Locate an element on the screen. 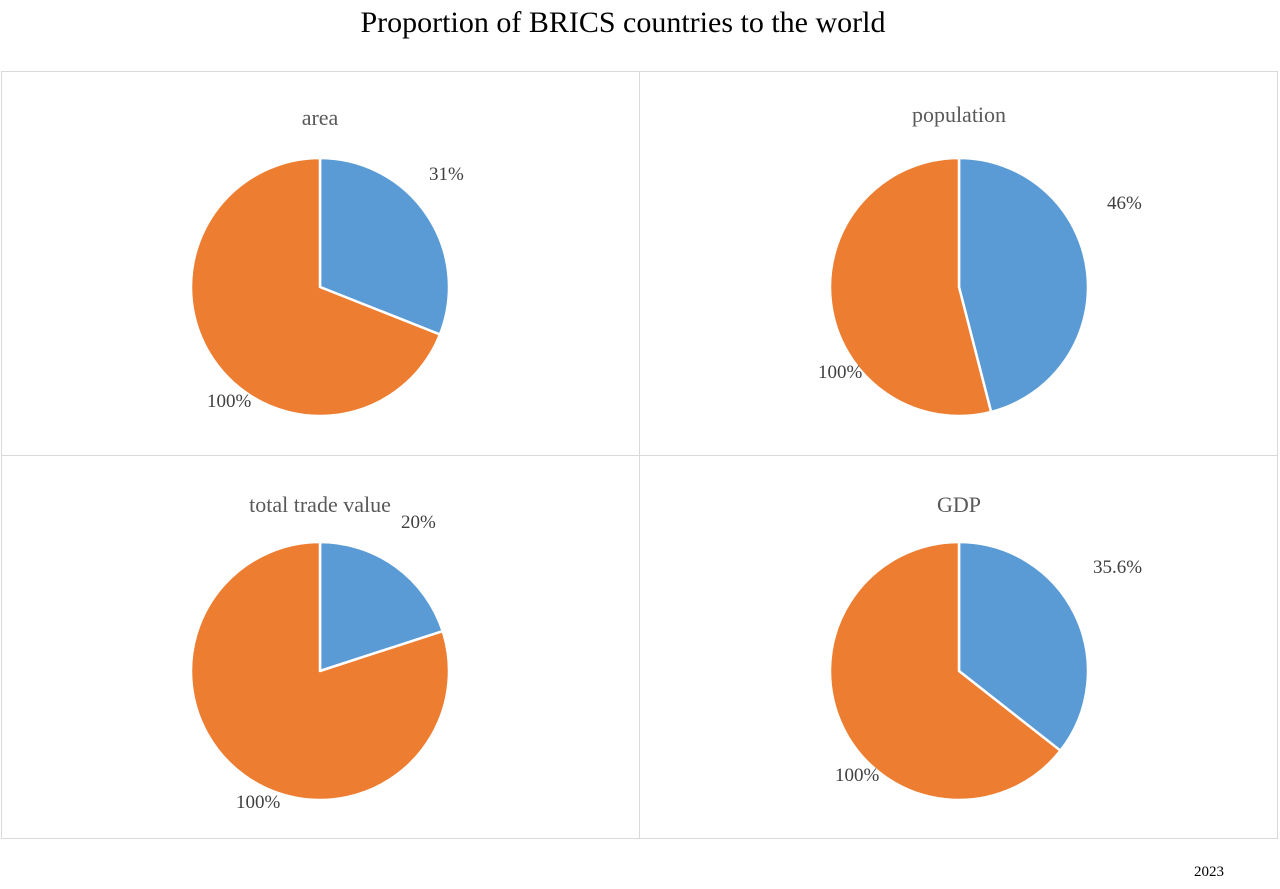 This screenshot has width=1280, height=889. footer-year: 2023 is located at coordinates (1209, 872).